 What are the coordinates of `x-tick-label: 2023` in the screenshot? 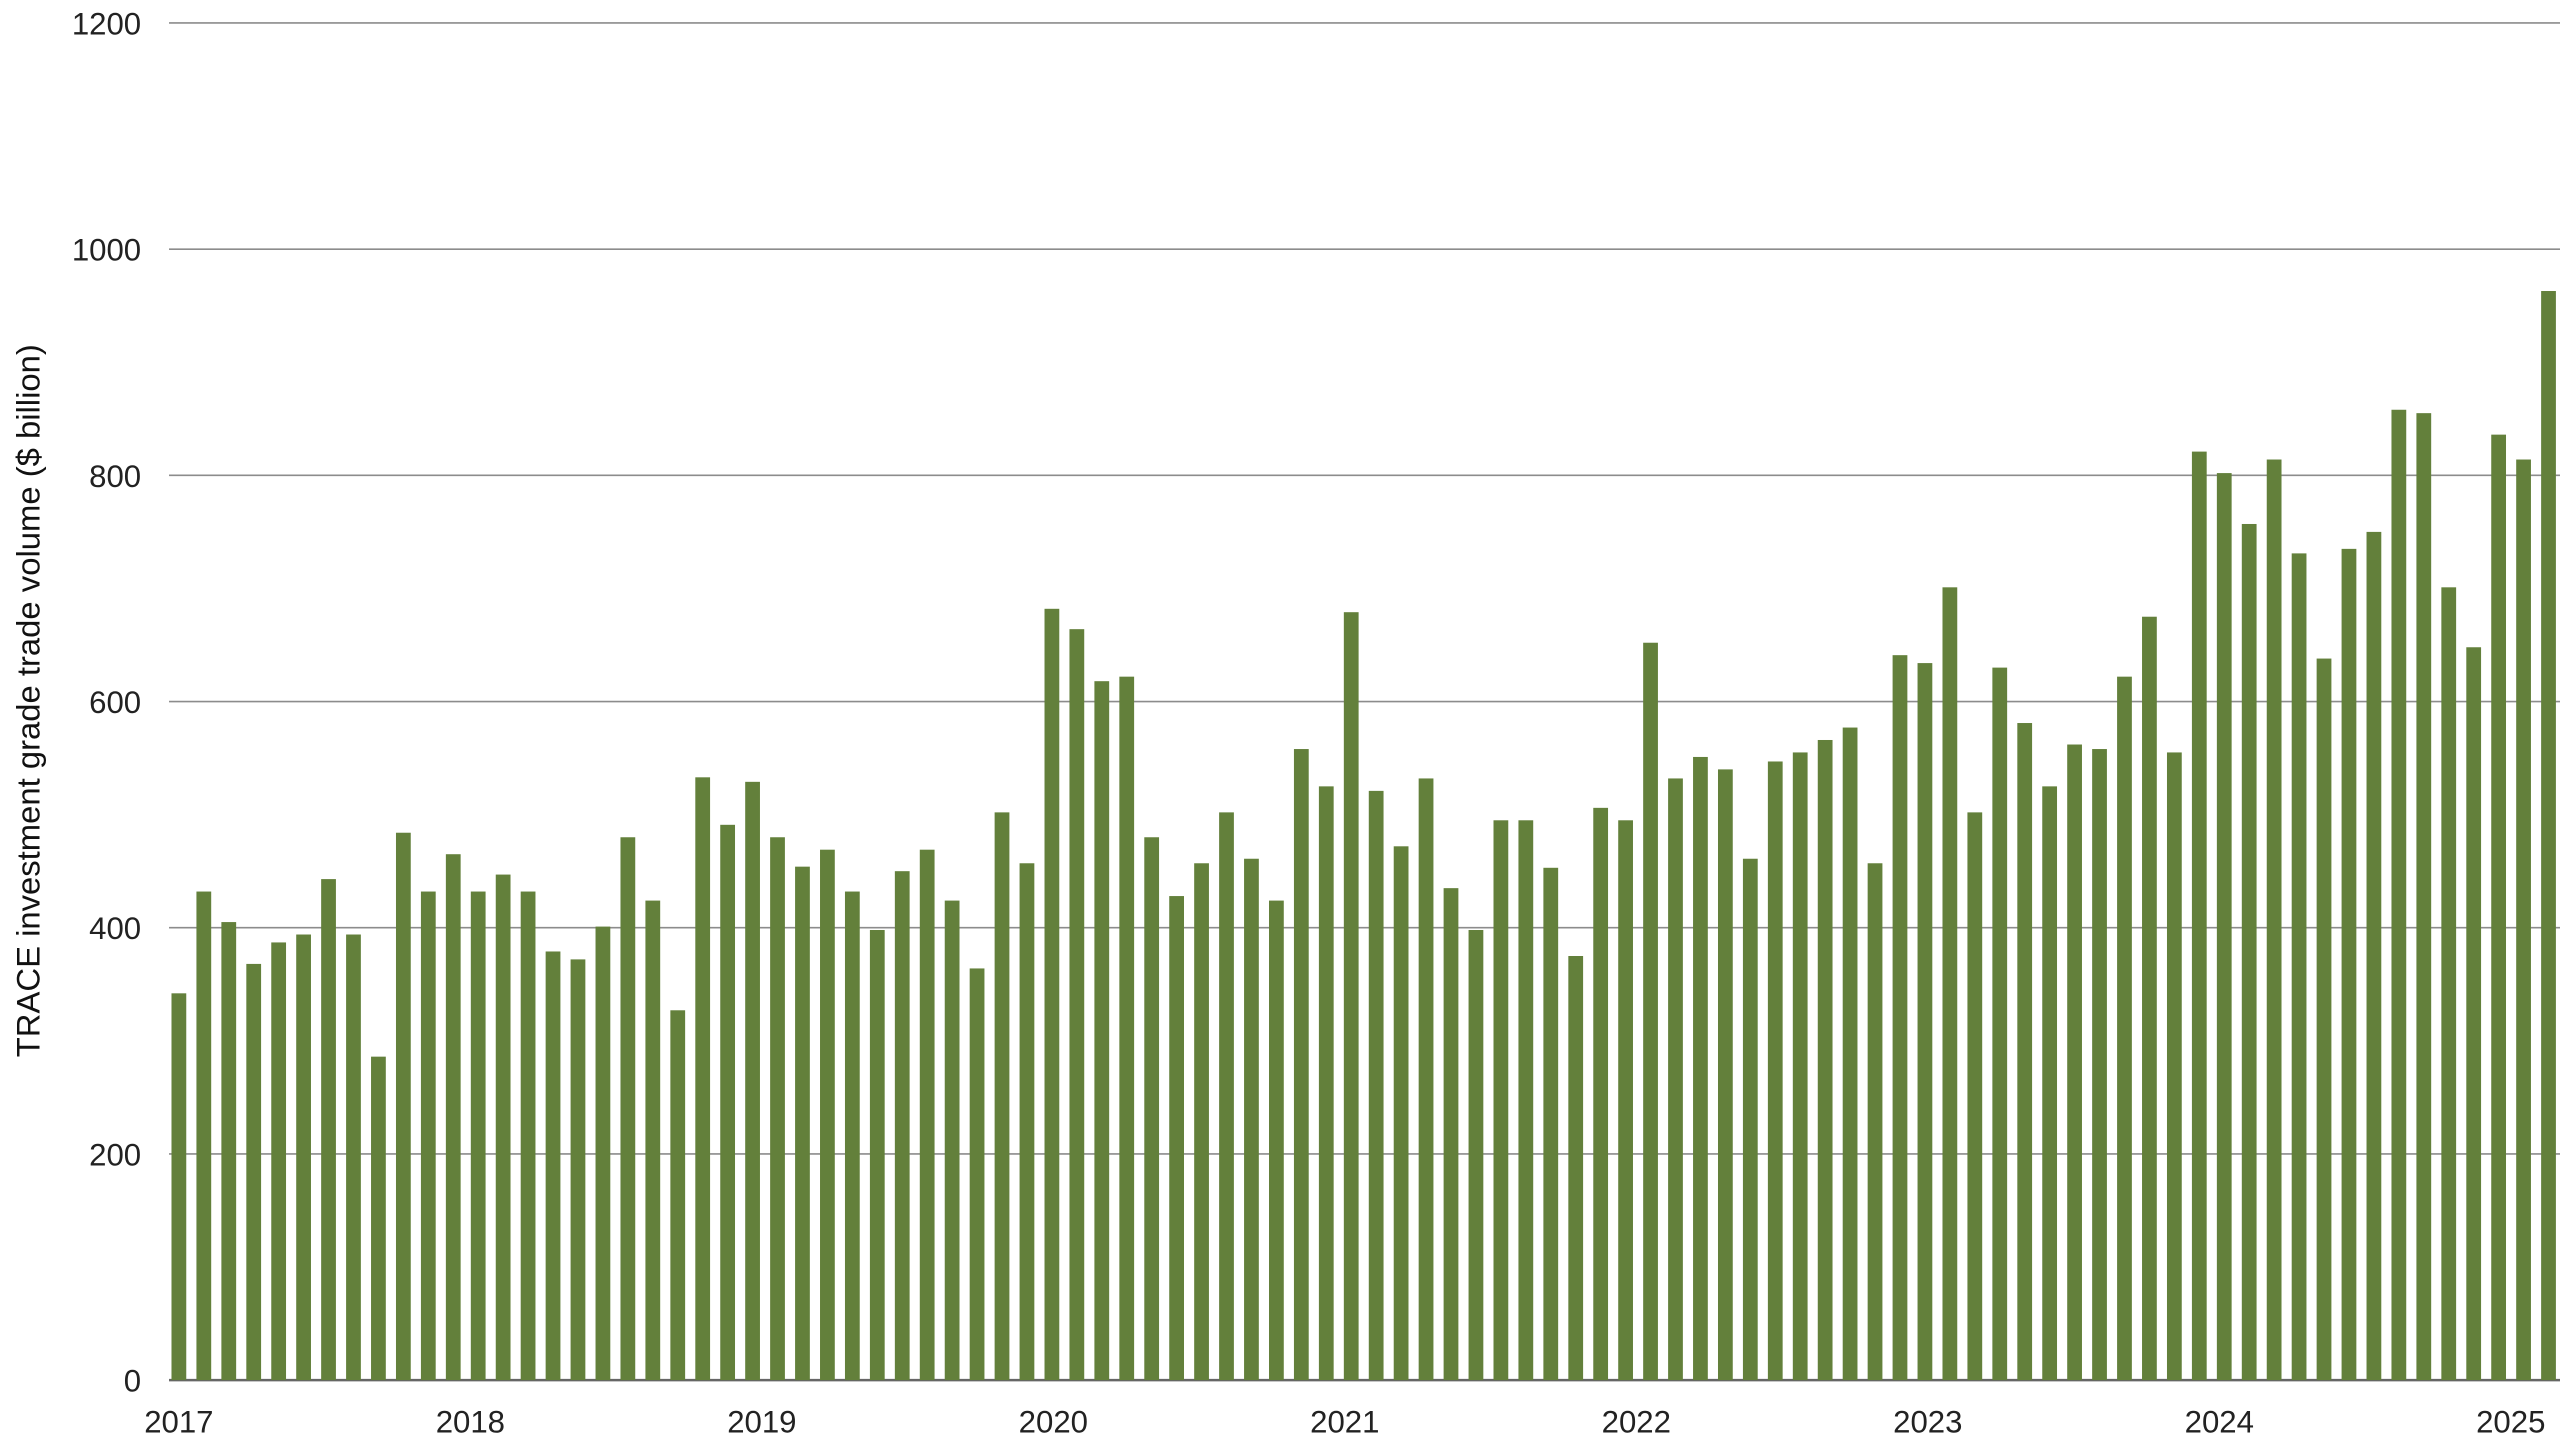 It's located at (1927, 1422).